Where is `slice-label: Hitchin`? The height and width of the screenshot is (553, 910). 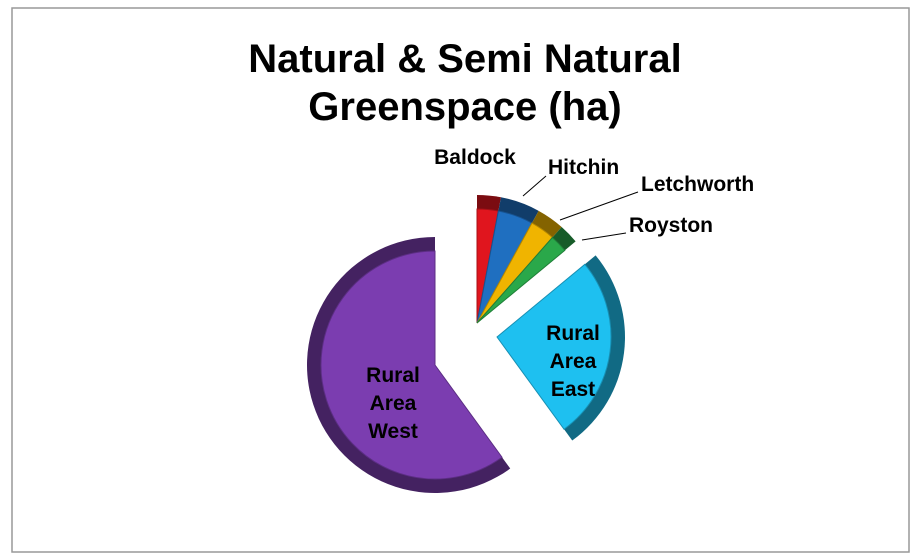 slice-label: Hitchin is located at coordinates (583, 167).